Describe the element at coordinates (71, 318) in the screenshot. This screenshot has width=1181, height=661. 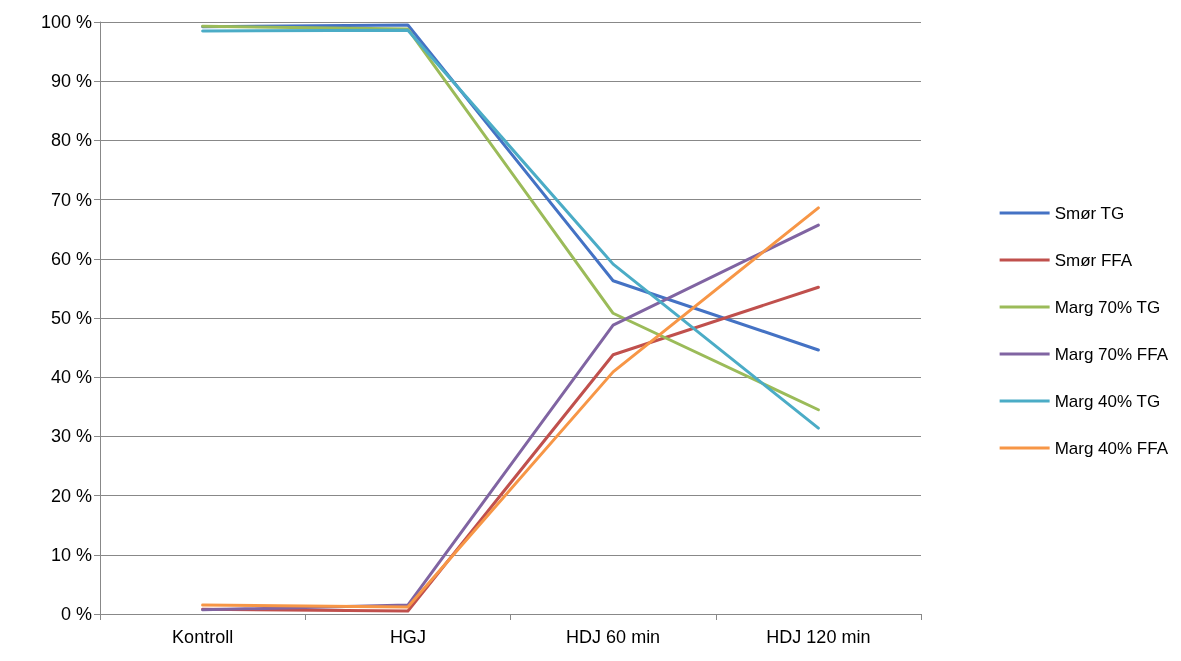
I see `y-tick-label: 50 %` at that location.